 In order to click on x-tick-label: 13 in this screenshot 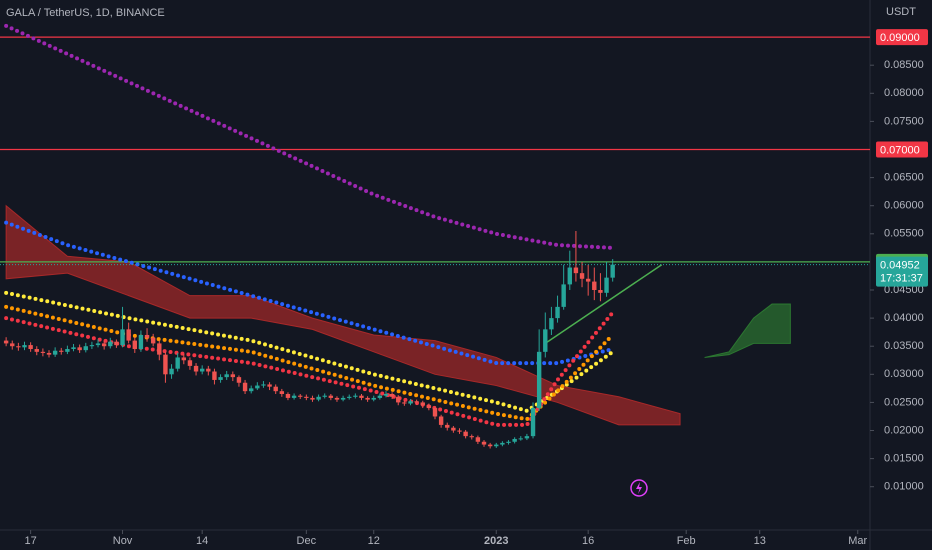, I will do `click(760, 541)`.